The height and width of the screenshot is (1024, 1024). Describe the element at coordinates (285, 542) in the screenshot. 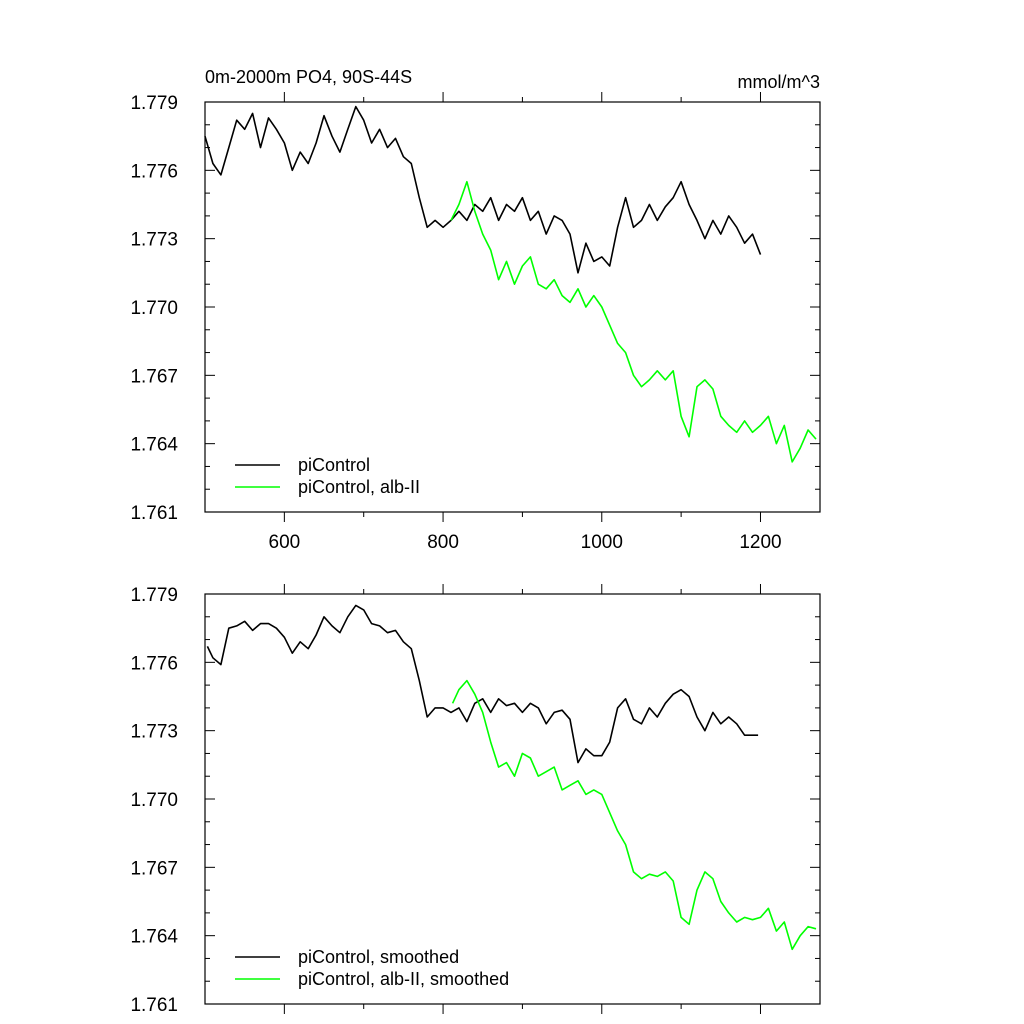

I see `x-tick-label: 600` at that location.